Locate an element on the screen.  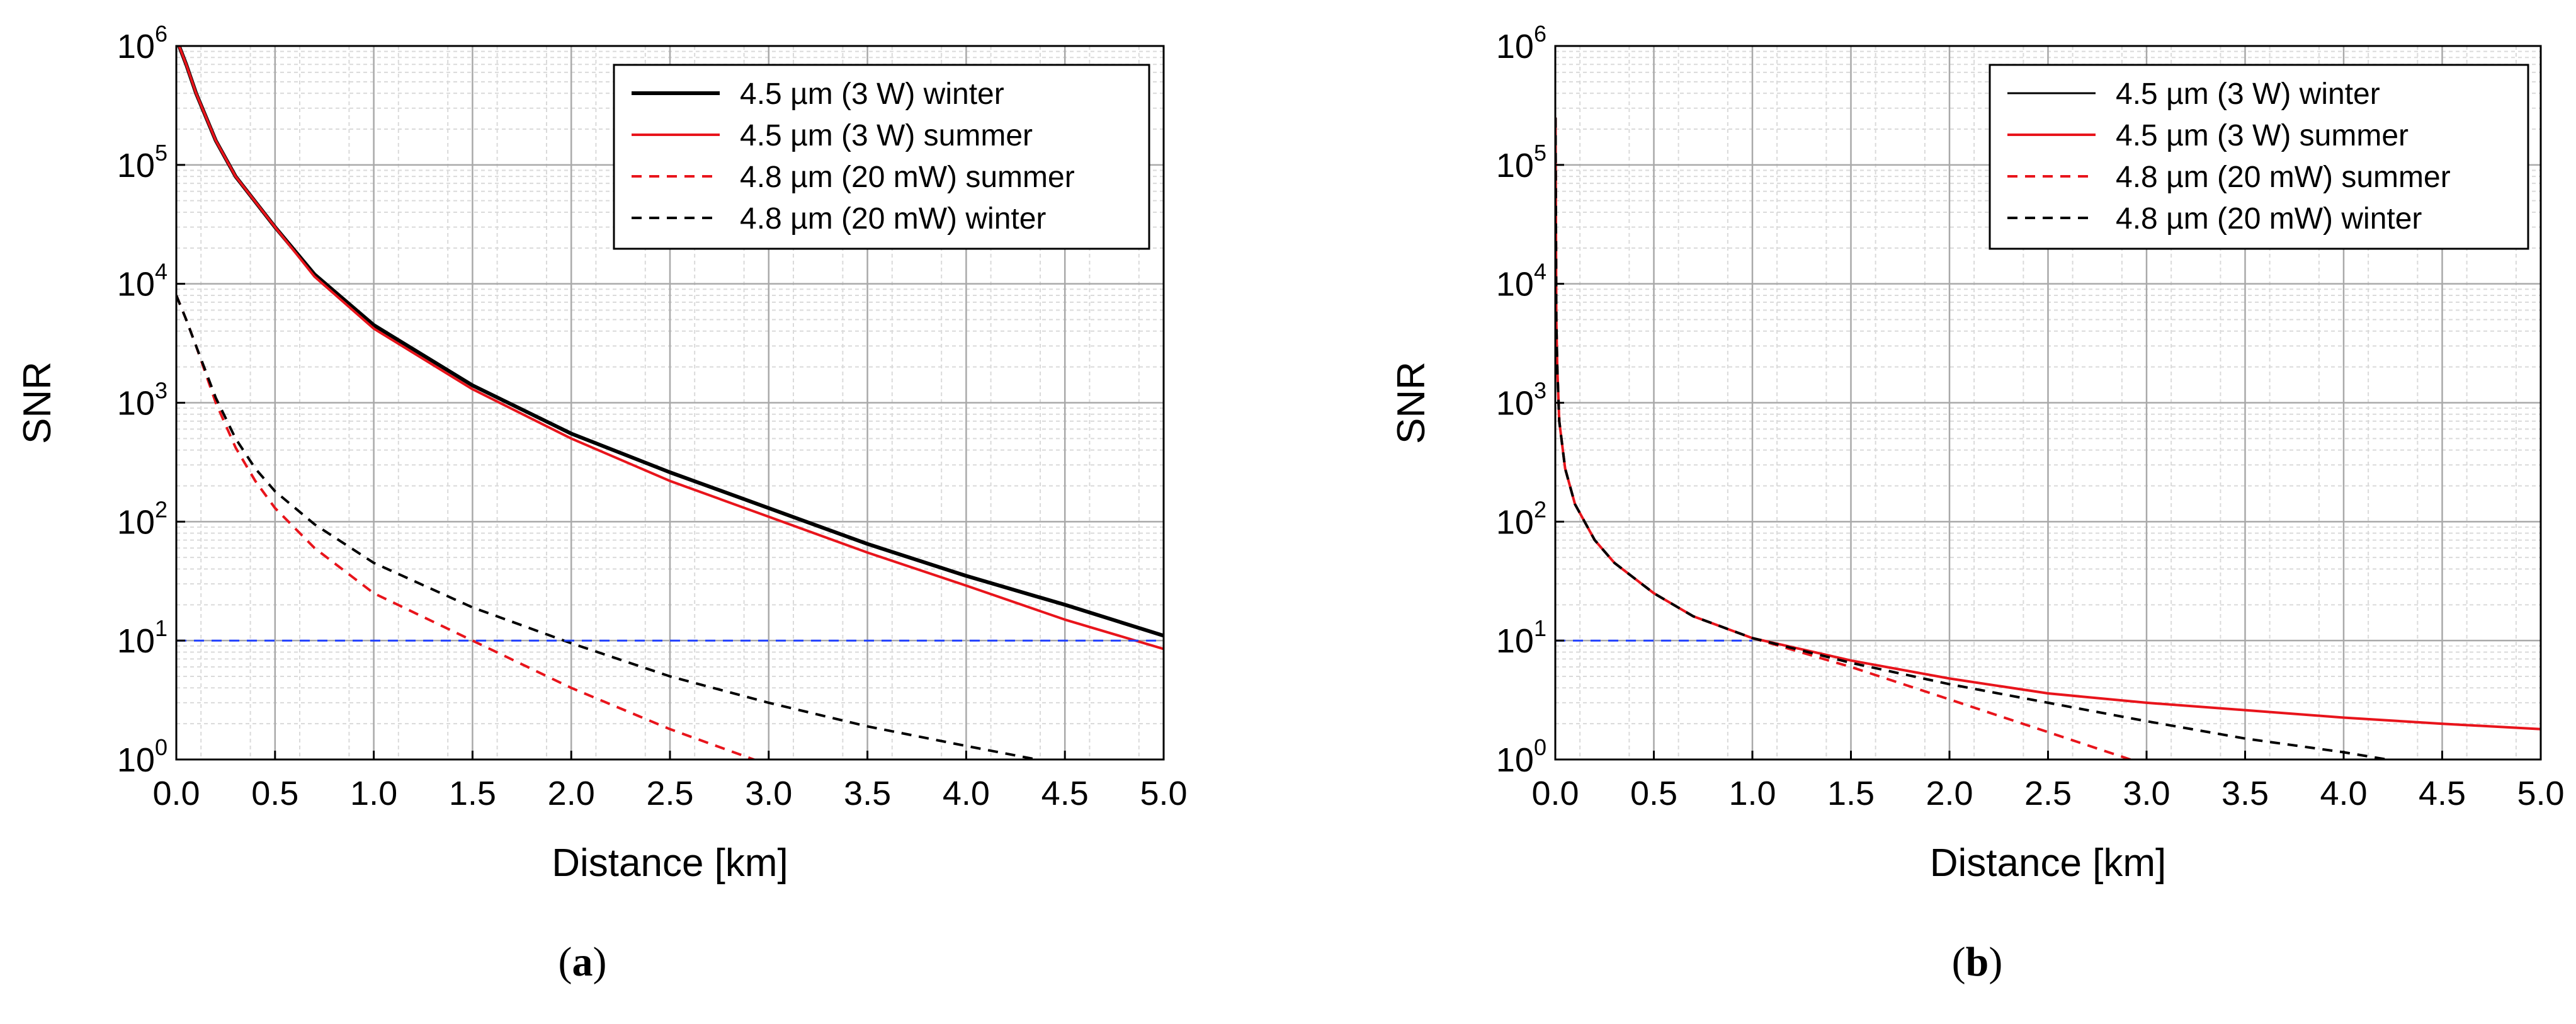
caption-a: (a) is located at coordinates (582, 962).